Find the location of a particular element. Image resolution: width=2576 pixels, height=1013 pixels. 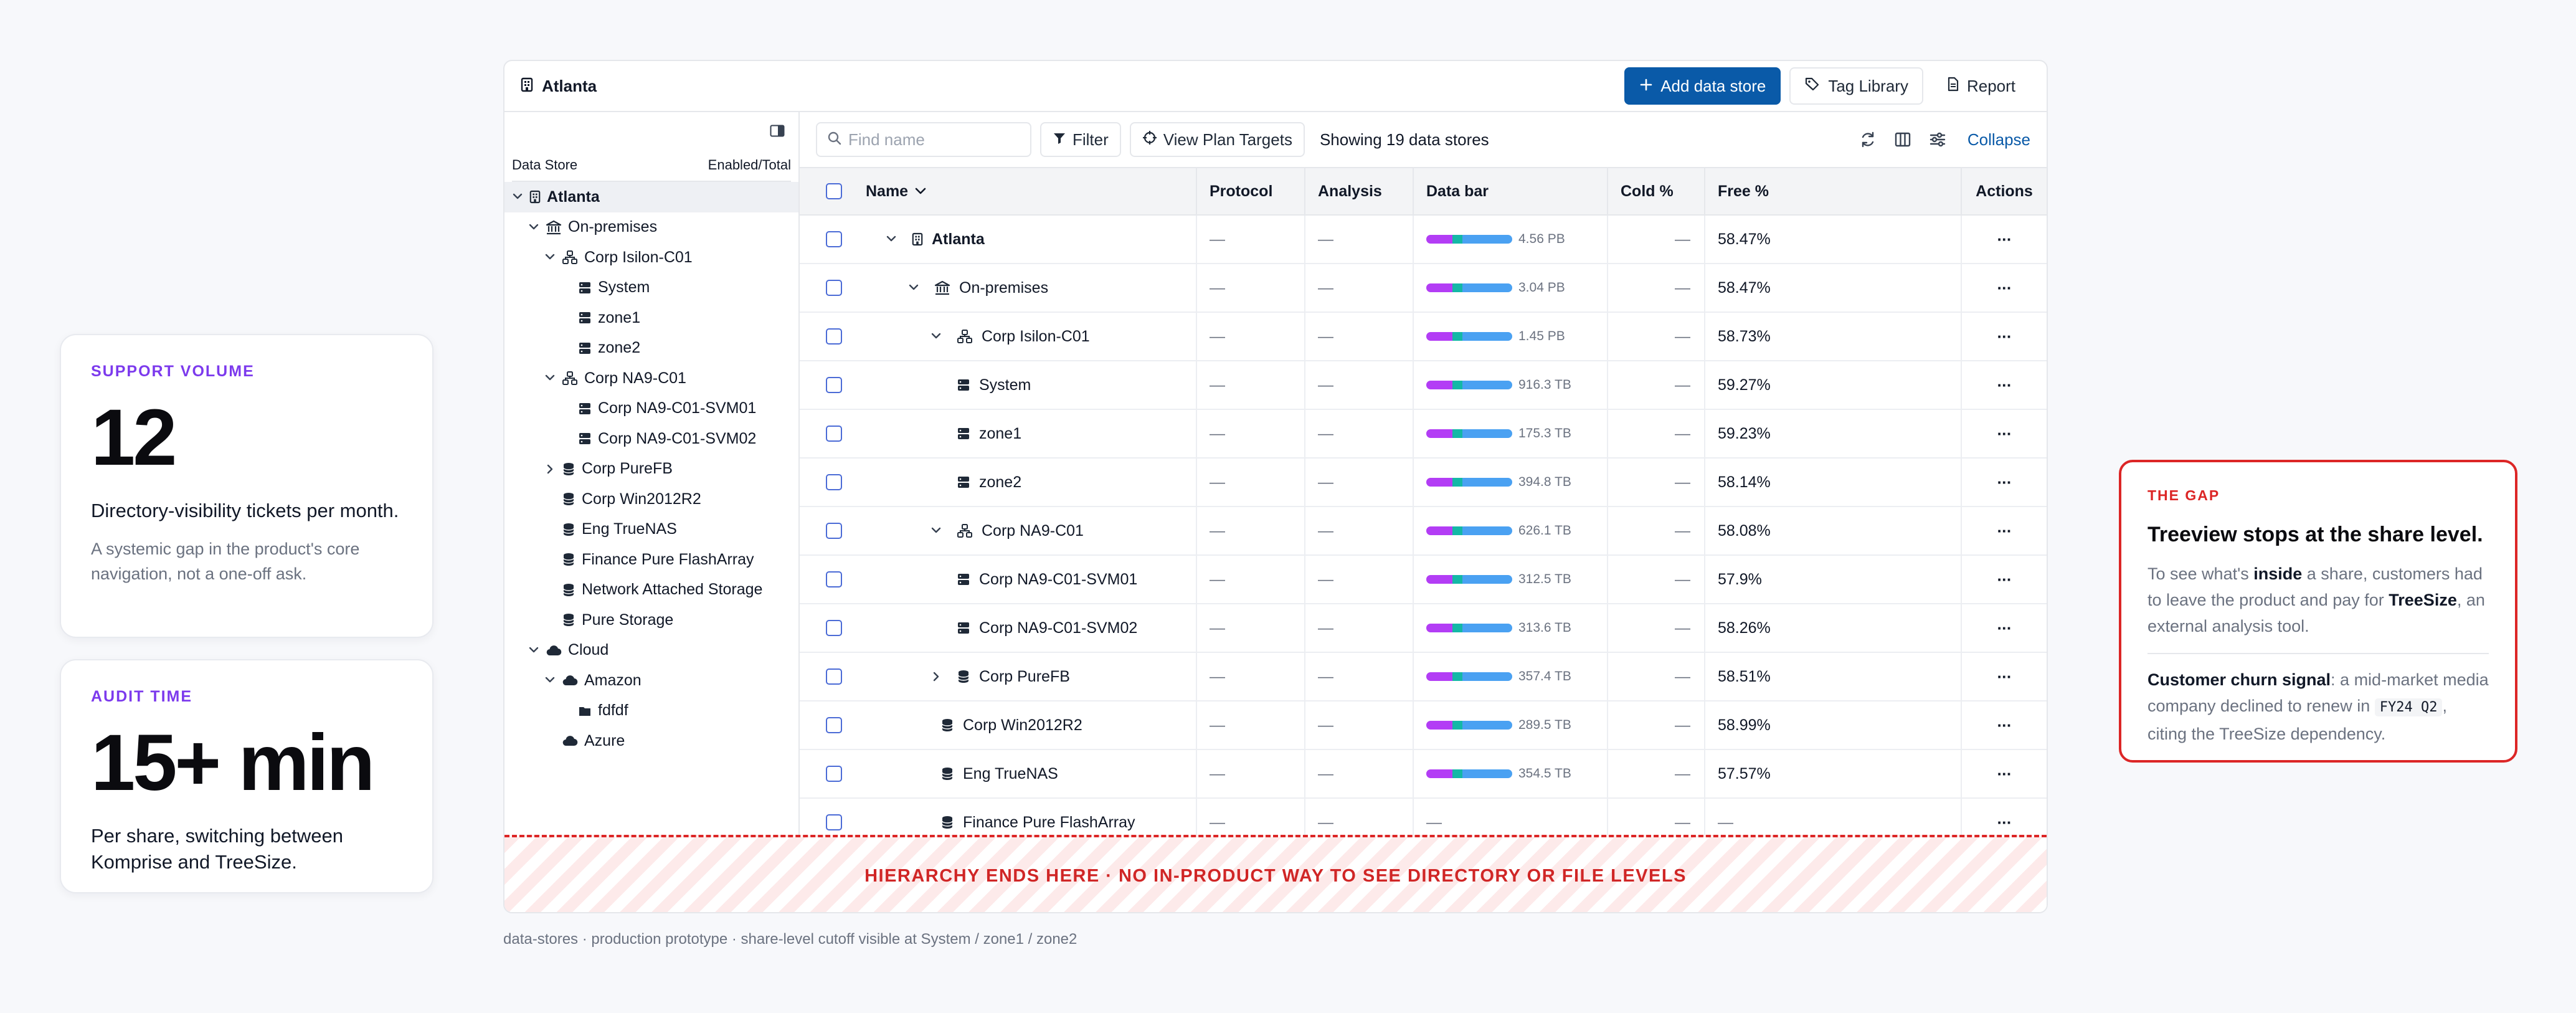

tree-item: Amazon is located at coordinates (651, 680).